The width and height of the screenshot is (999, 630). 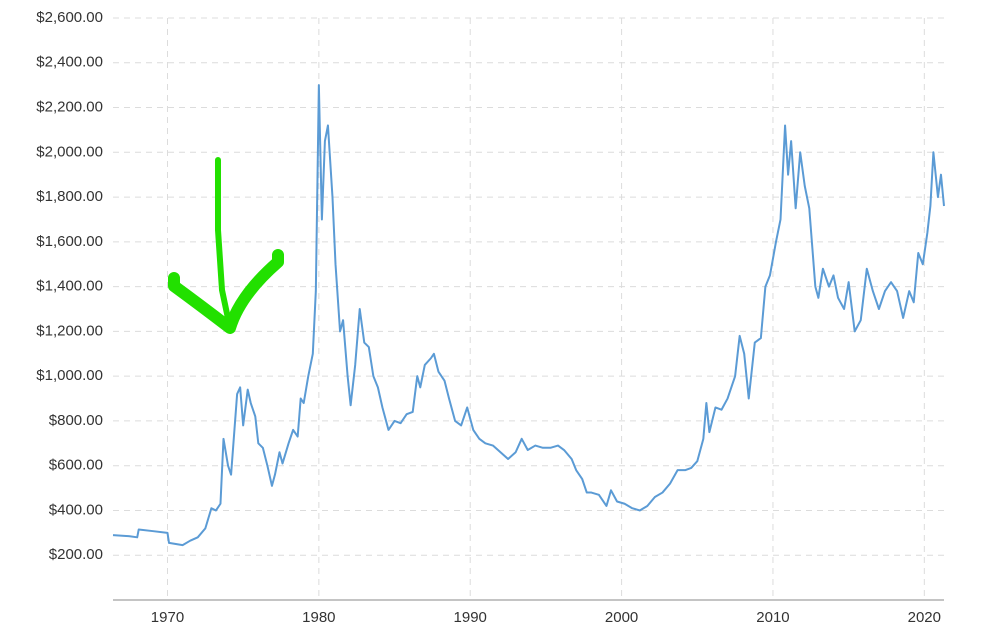 I want to click on y-tick-label: $2,600.00, so click(x=69, y=17).